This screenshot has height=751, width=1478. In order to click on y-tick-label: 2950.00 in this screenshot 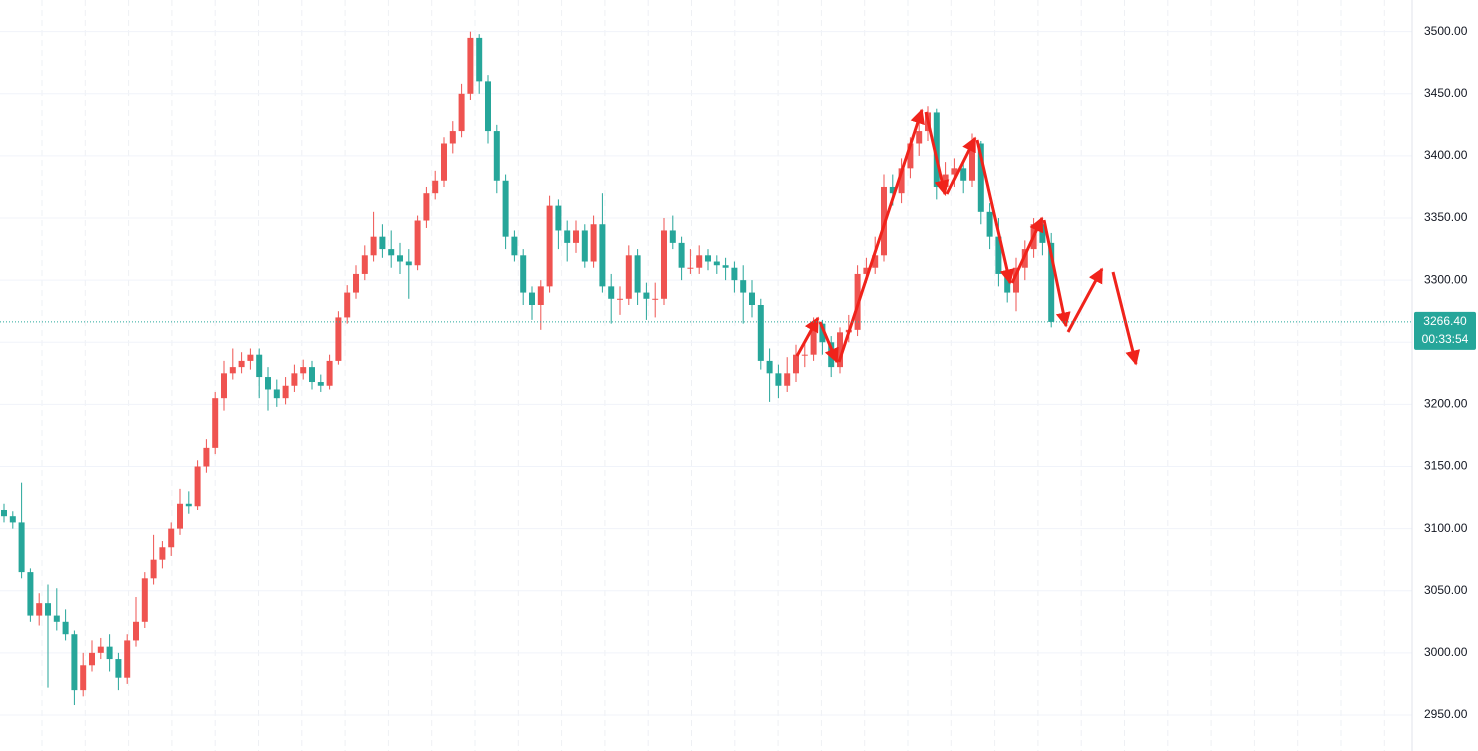, I will do `click(1446, 714)`.